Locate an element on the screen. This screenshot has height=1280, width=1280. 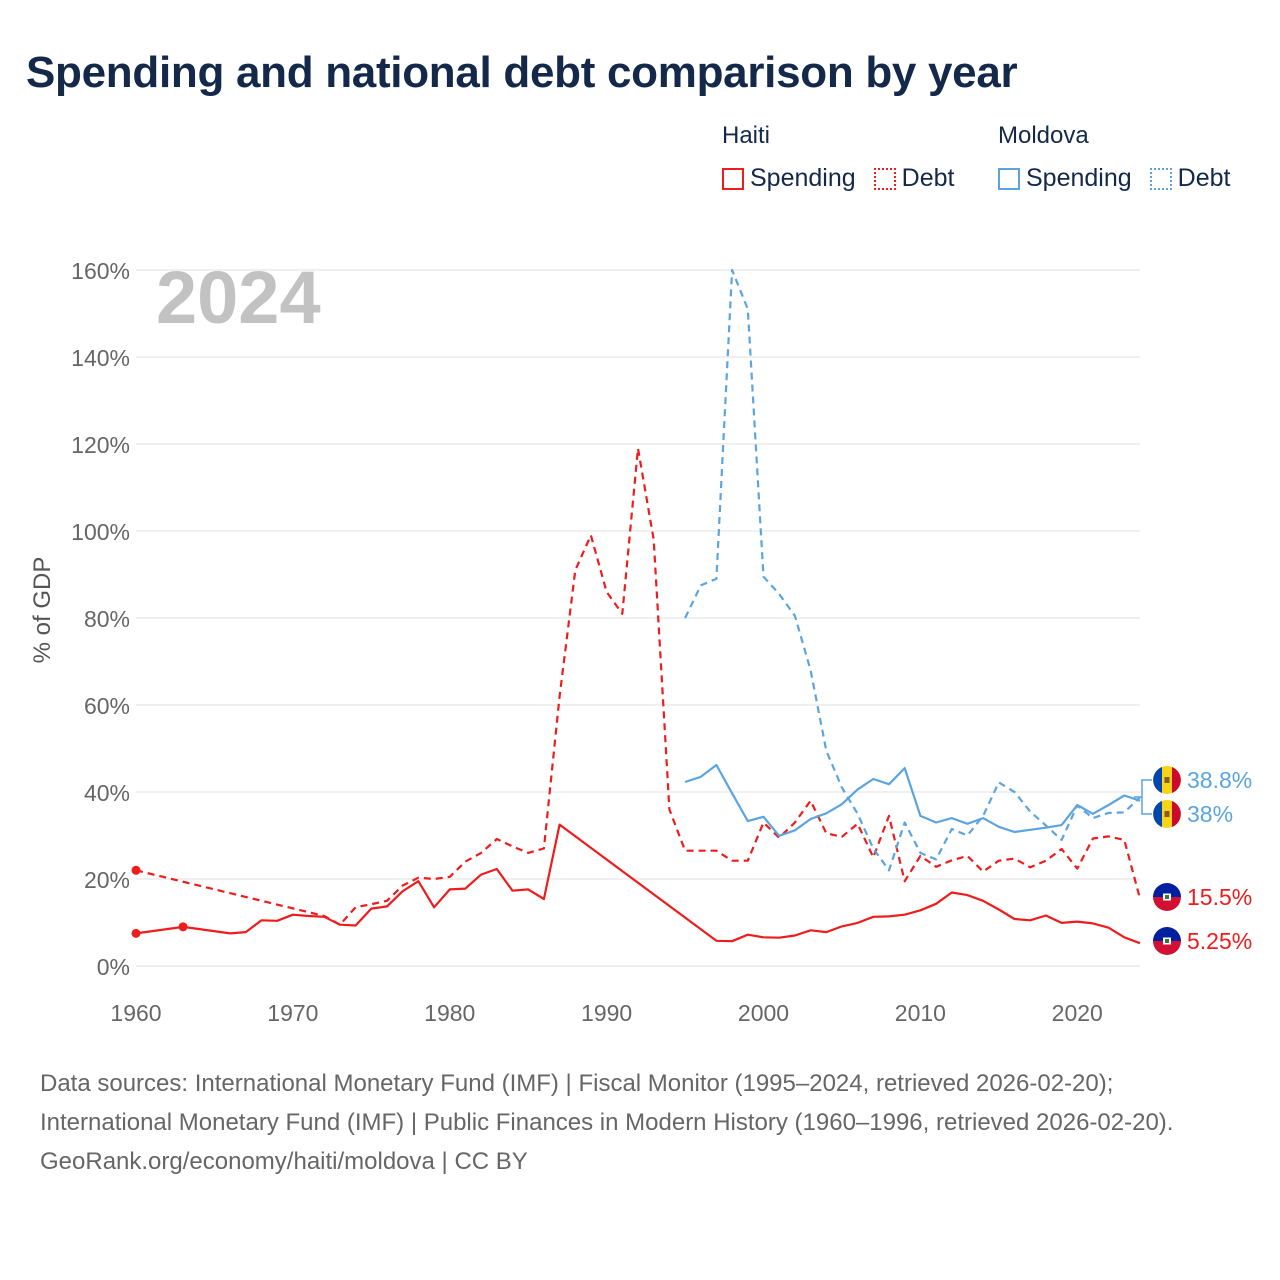
haiti-spending-point-1963 is located at coordinates (183, 927).